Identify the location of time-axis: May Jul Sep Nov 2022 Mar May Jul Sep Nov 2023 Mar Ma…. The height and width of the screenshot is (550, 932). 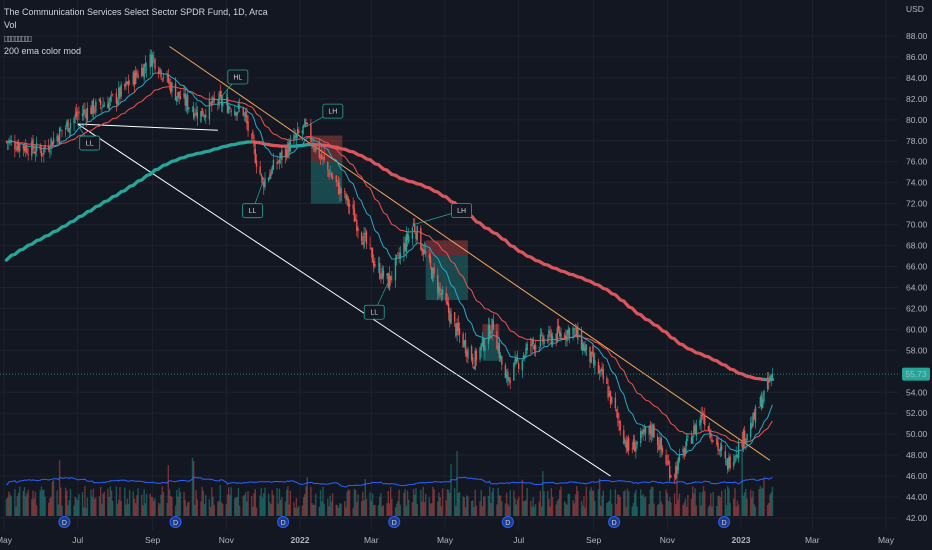
(447, 540).